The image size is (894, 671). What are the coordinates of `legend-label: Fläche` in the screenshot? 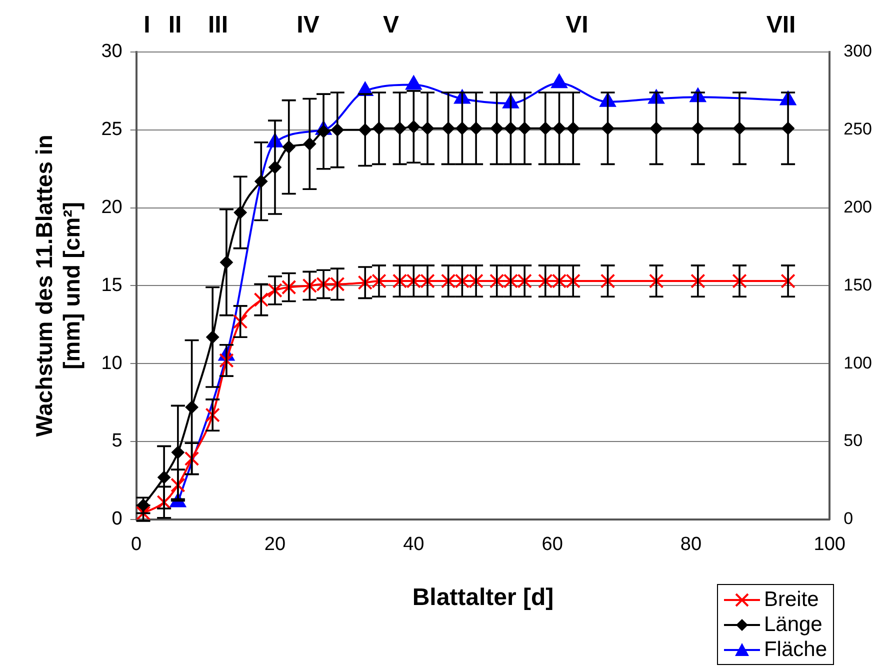 It's located at (795, 649).